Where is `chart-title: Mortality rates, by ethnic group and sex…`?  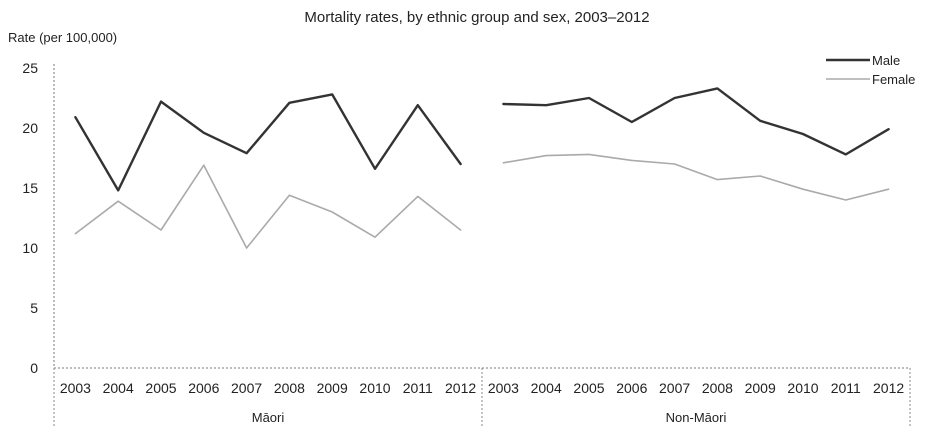 chart-title: Mortality rates, by ethnic group and sex… is located at coordinates (476, 17).